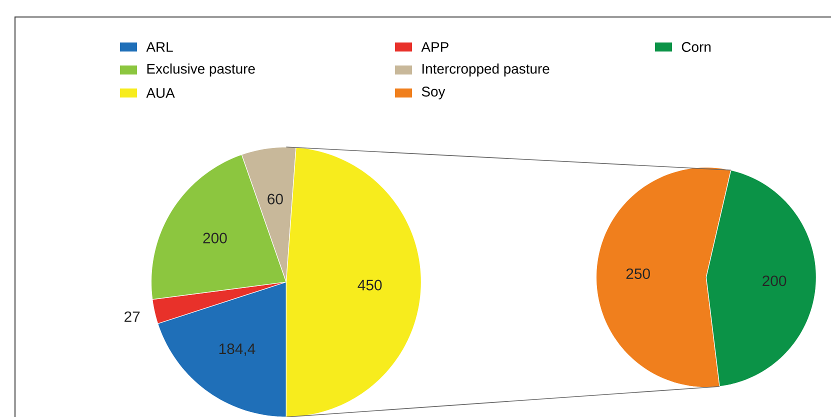 Image resolution: width=831 pixels, height=417 pixels. Describe the element at coordinates (275, 199) in the screenshot. I see `data-label: 60` at that location.